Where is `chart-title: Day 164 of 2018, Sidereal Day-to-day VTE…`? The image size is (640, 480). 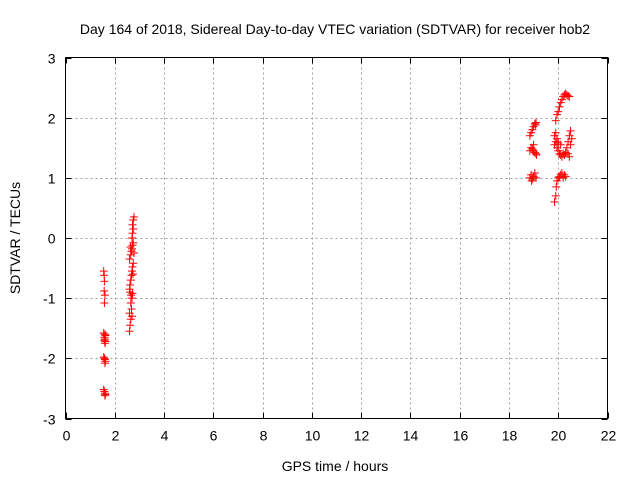 chart-title: Day 164 of 2018, Sidereal Day-to-day VTE… is located at coordinates (335, 29).